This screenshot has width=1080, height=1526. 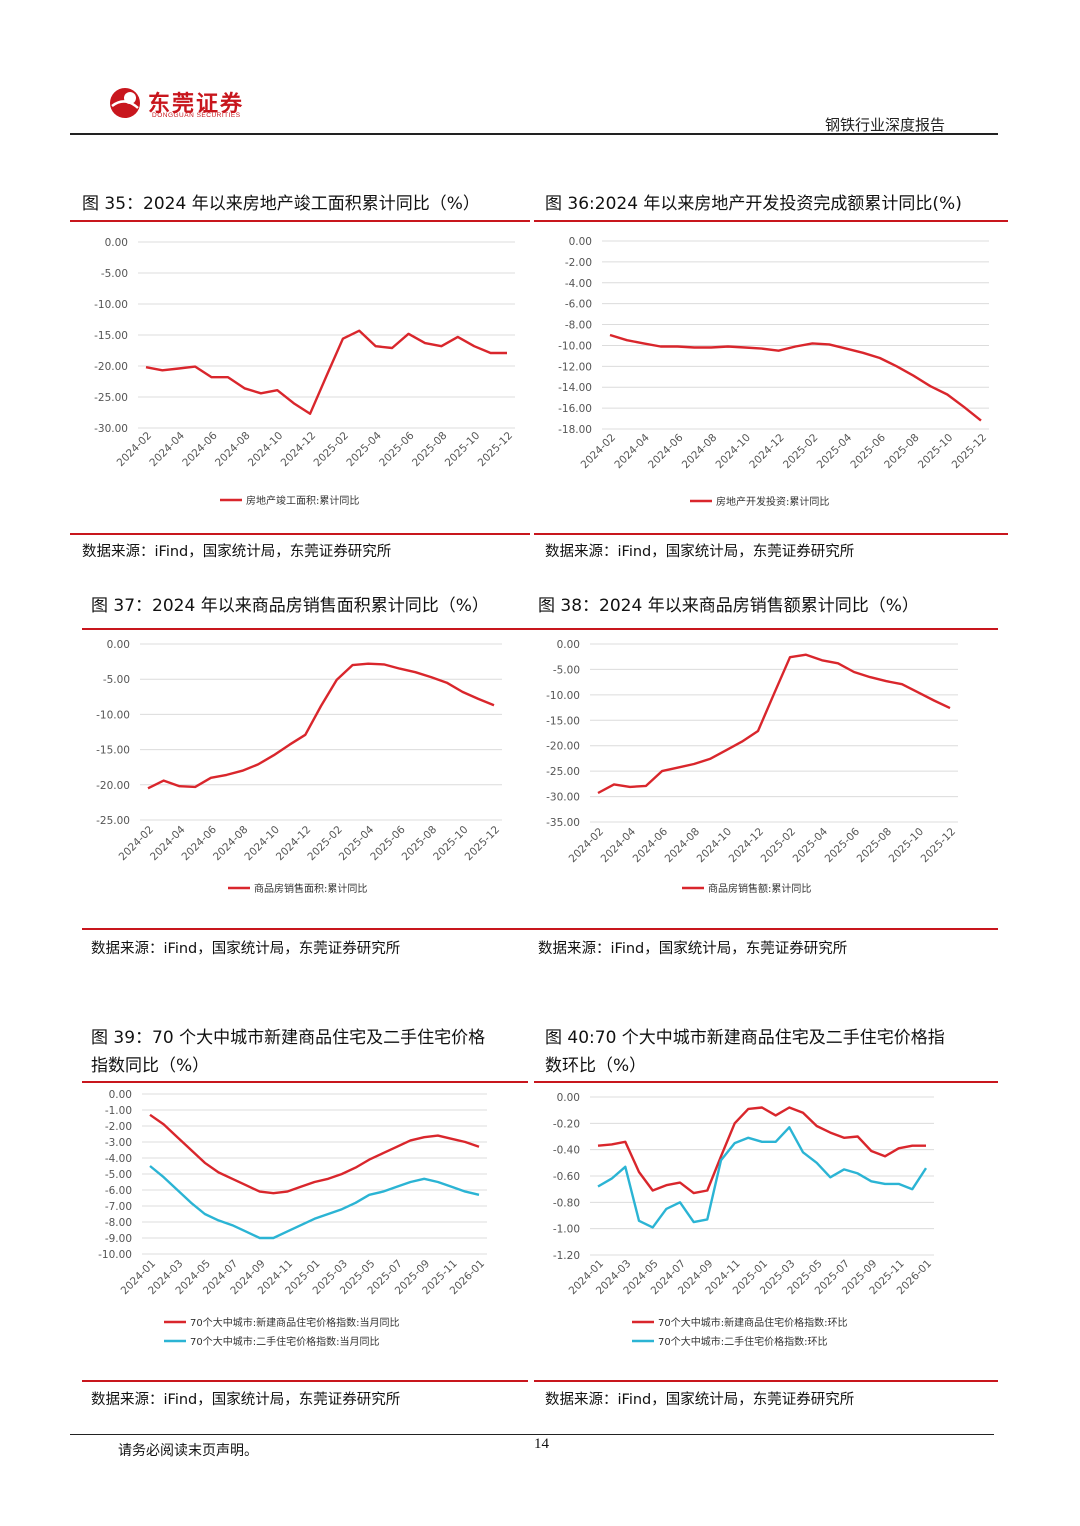 I want to click on figure-36-title: 图 36:2024 年以来房地产开发投资完成额累计同比(%), so click(x=753, y=204).